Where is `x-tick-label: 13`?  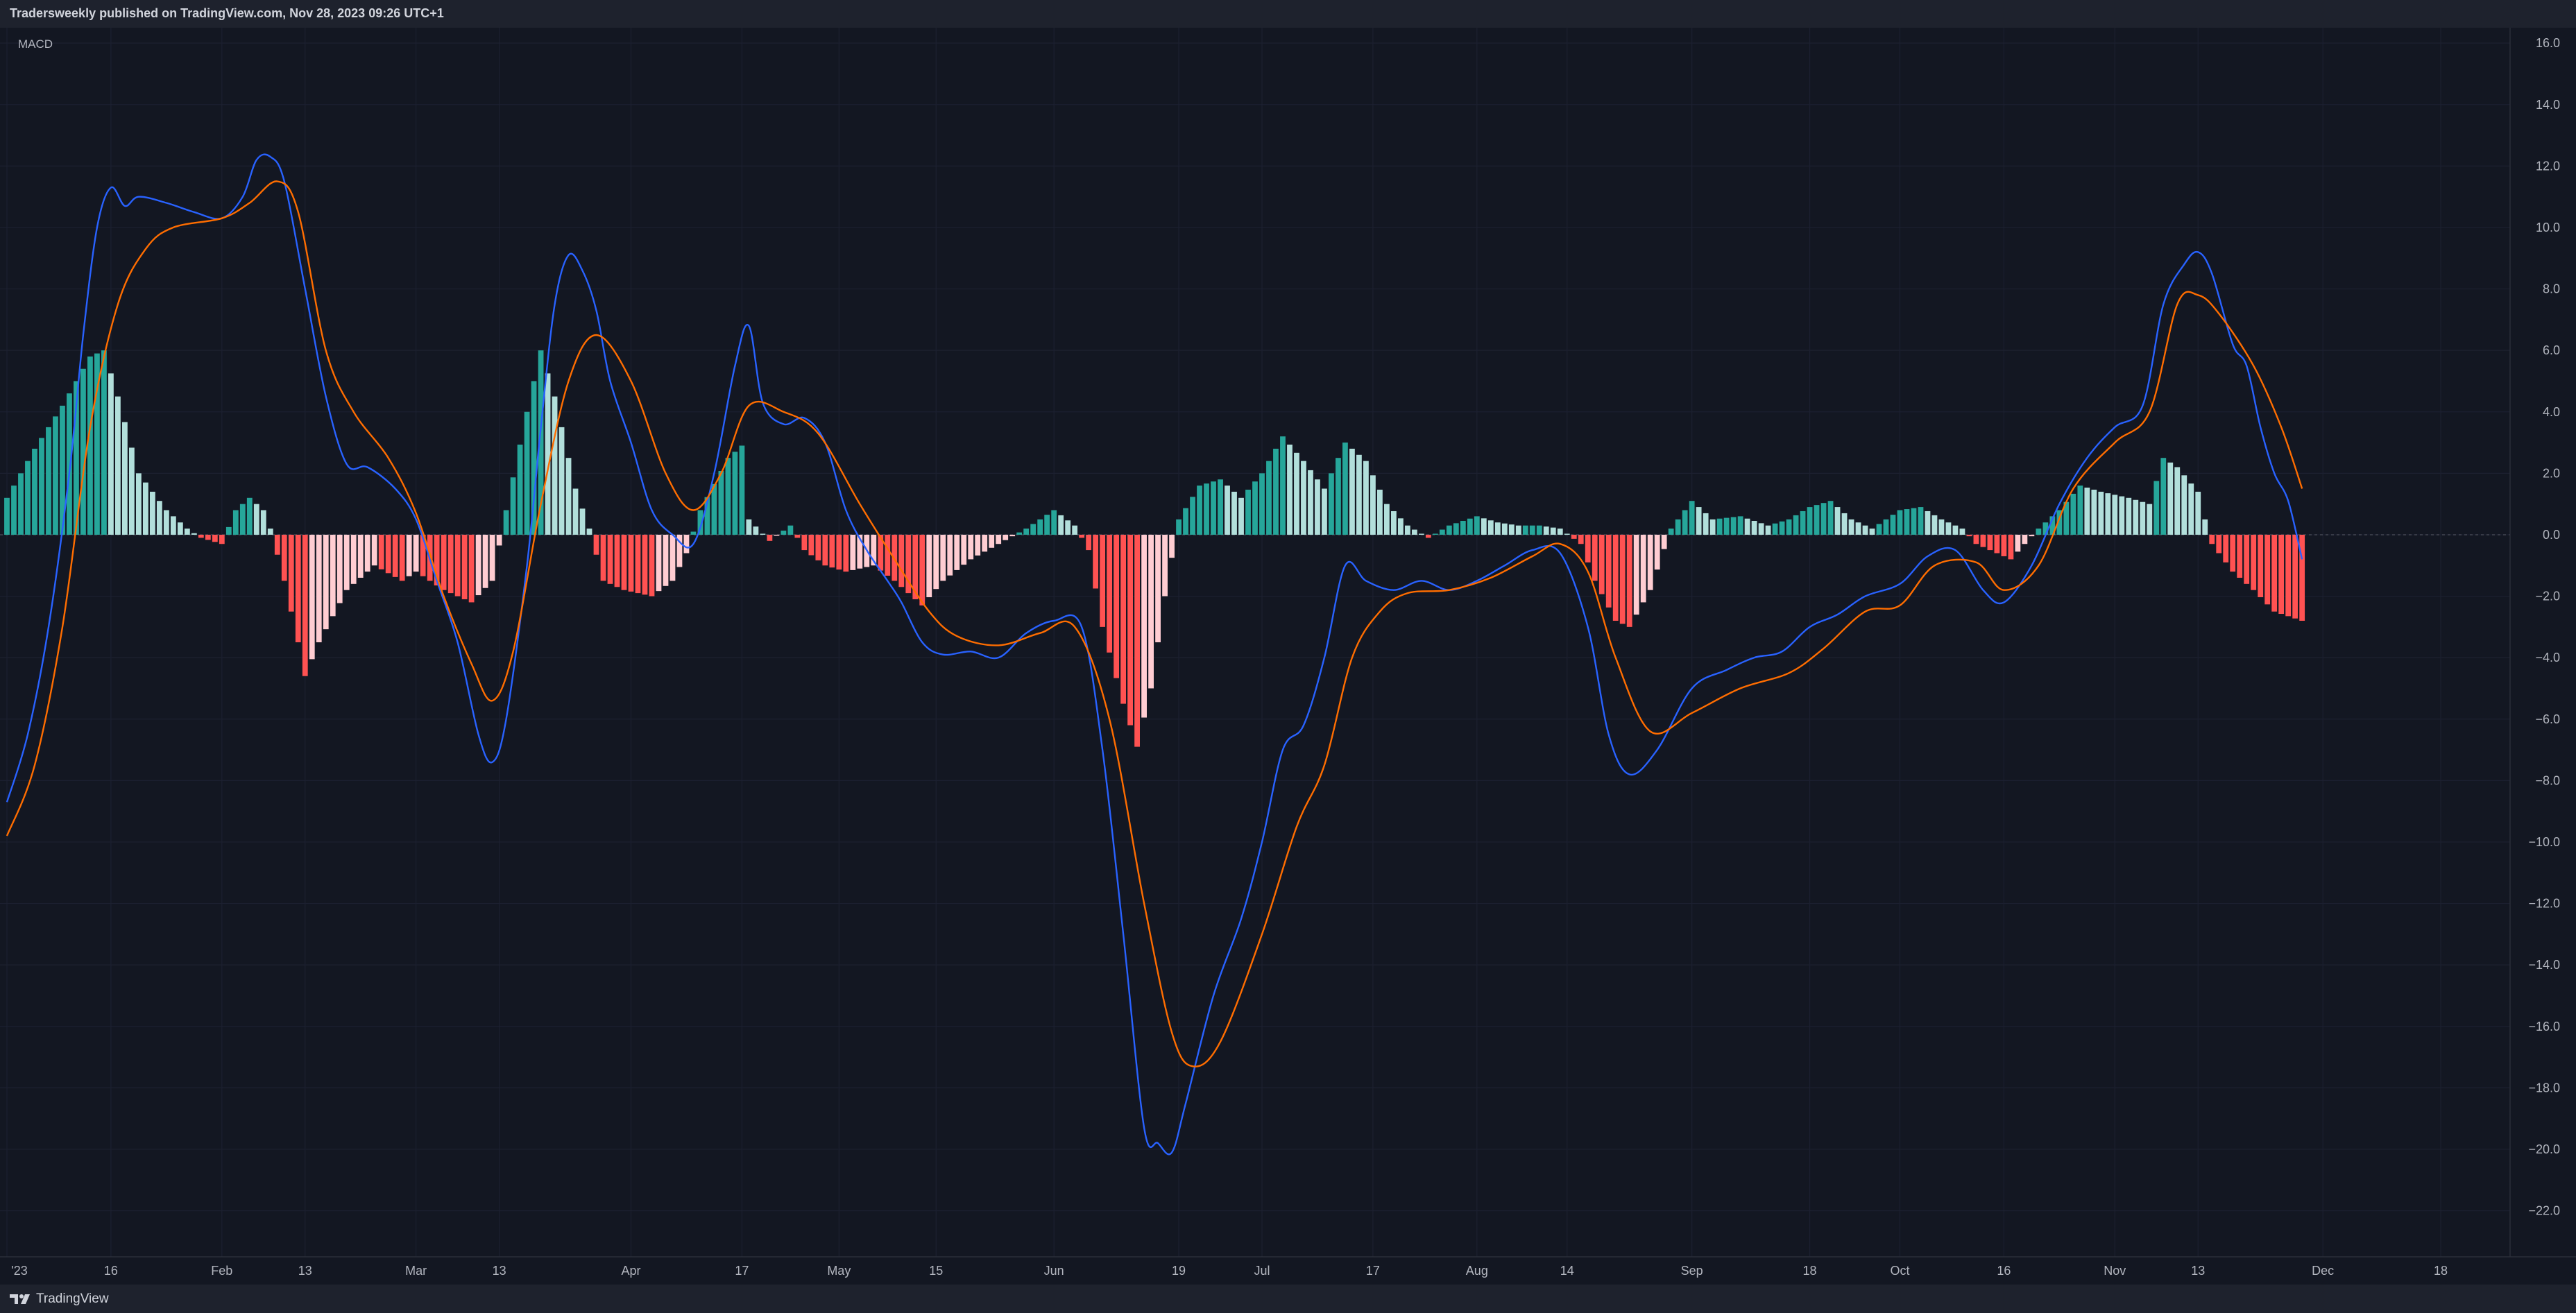
x-tick-label: 13 is located at coordinates (499, 1271).